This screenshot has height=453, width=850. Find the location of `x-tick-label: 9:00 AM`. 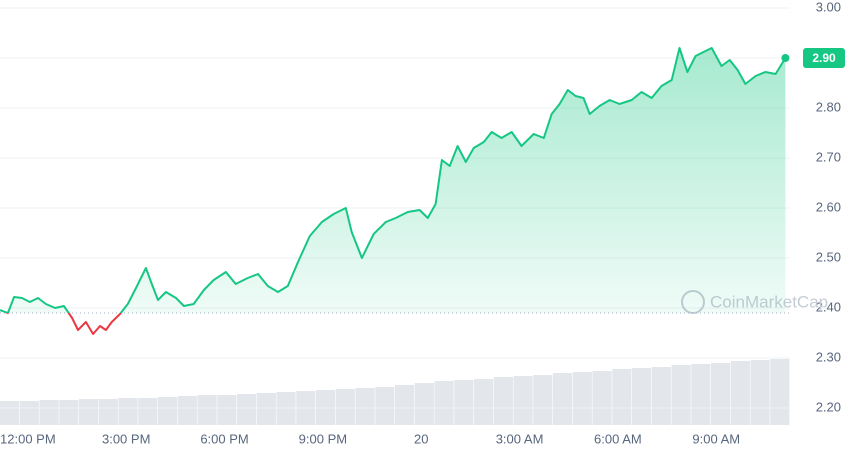

x-tick-label: 9:00 AM is located at coordinates (716, 438).